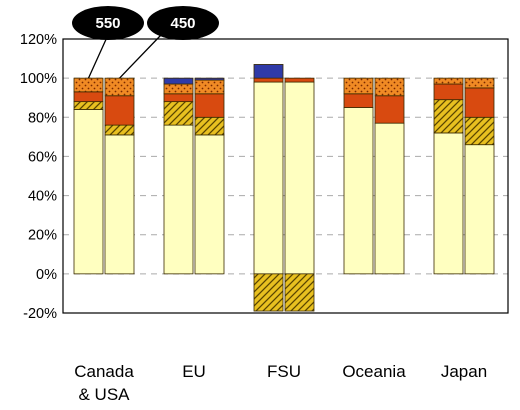 Image resolution: width=520 pixels, height=410 pixels. What do you see at coordinates (194, 371) in the screenshot?
I see `x-category-label: EU` at bounding box center [194, 371].